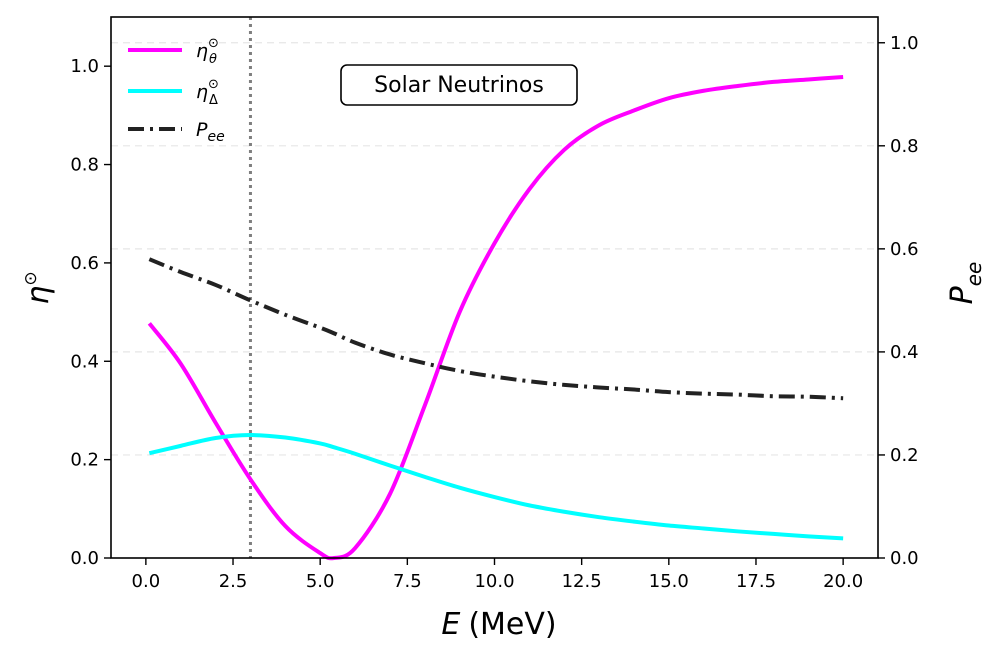 The height and width of the screenshot is (659, 997). What do you see at coordinates (898, 301) in the screenshot?
I see `y-axis-right: 0.0 0.2 0.4 0.6 0.8 1.0` at bounding box center [898, 301].